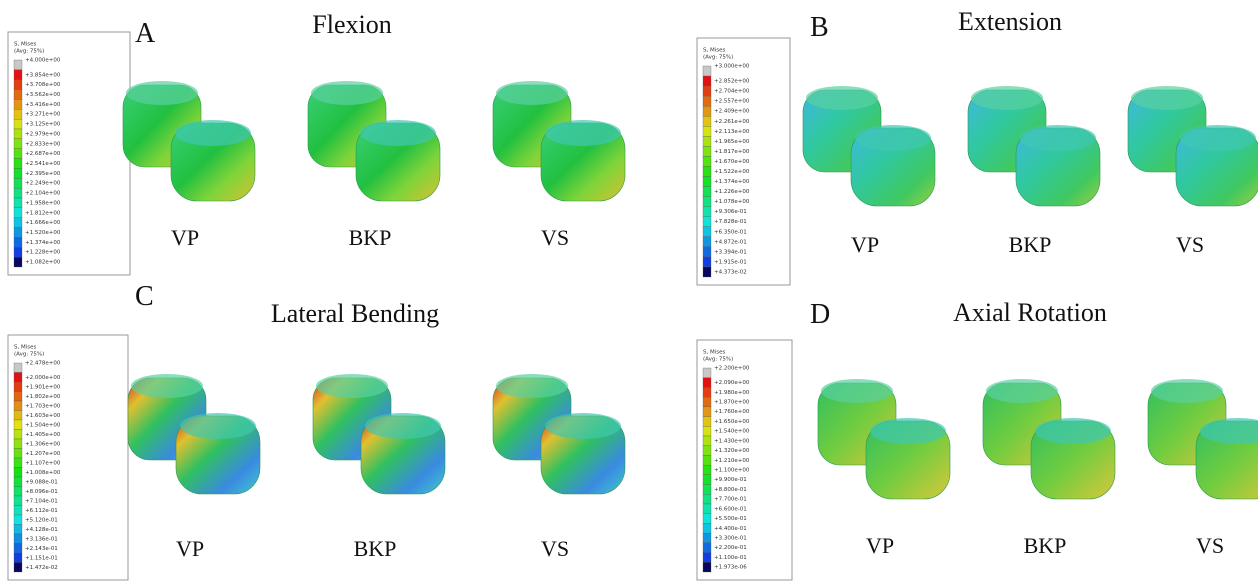 The width and height of the screenshot is (1258, 584). I want to click on legend-label: +1.228e+00, so click(43, 253).